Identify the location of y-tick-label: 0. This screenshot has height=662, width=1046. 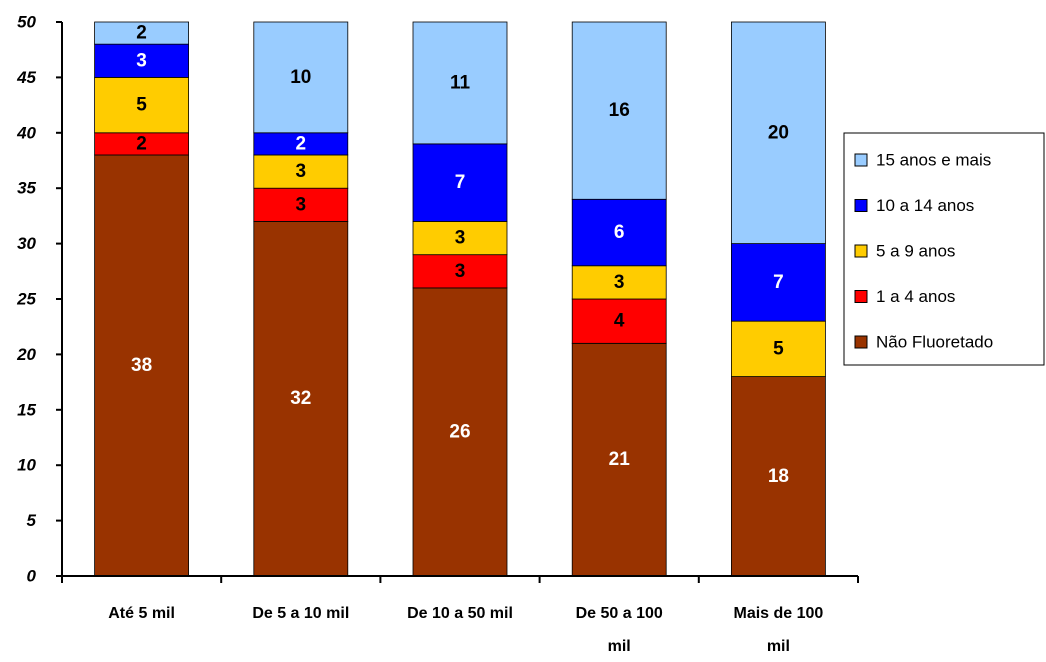
(32, 576).